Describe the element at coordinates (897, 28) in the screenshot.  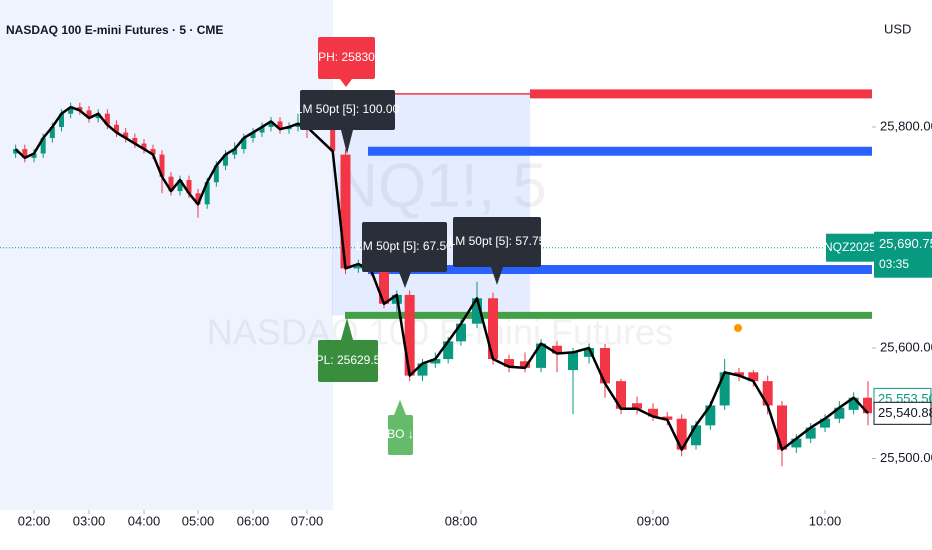
I see `currency: USD` at that location.